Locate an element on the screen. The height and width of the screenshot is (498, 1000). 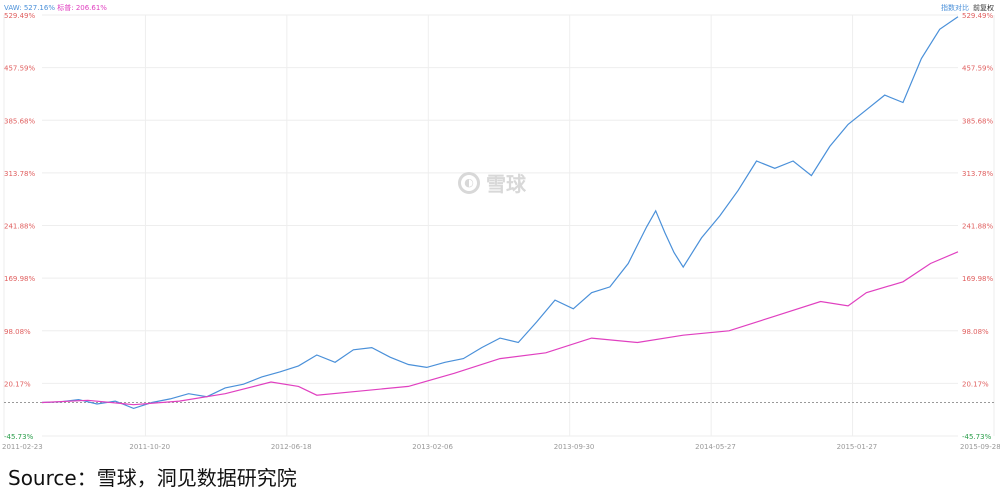
y-tick-label-left: 98.08% is located at coordinates (17, 332).